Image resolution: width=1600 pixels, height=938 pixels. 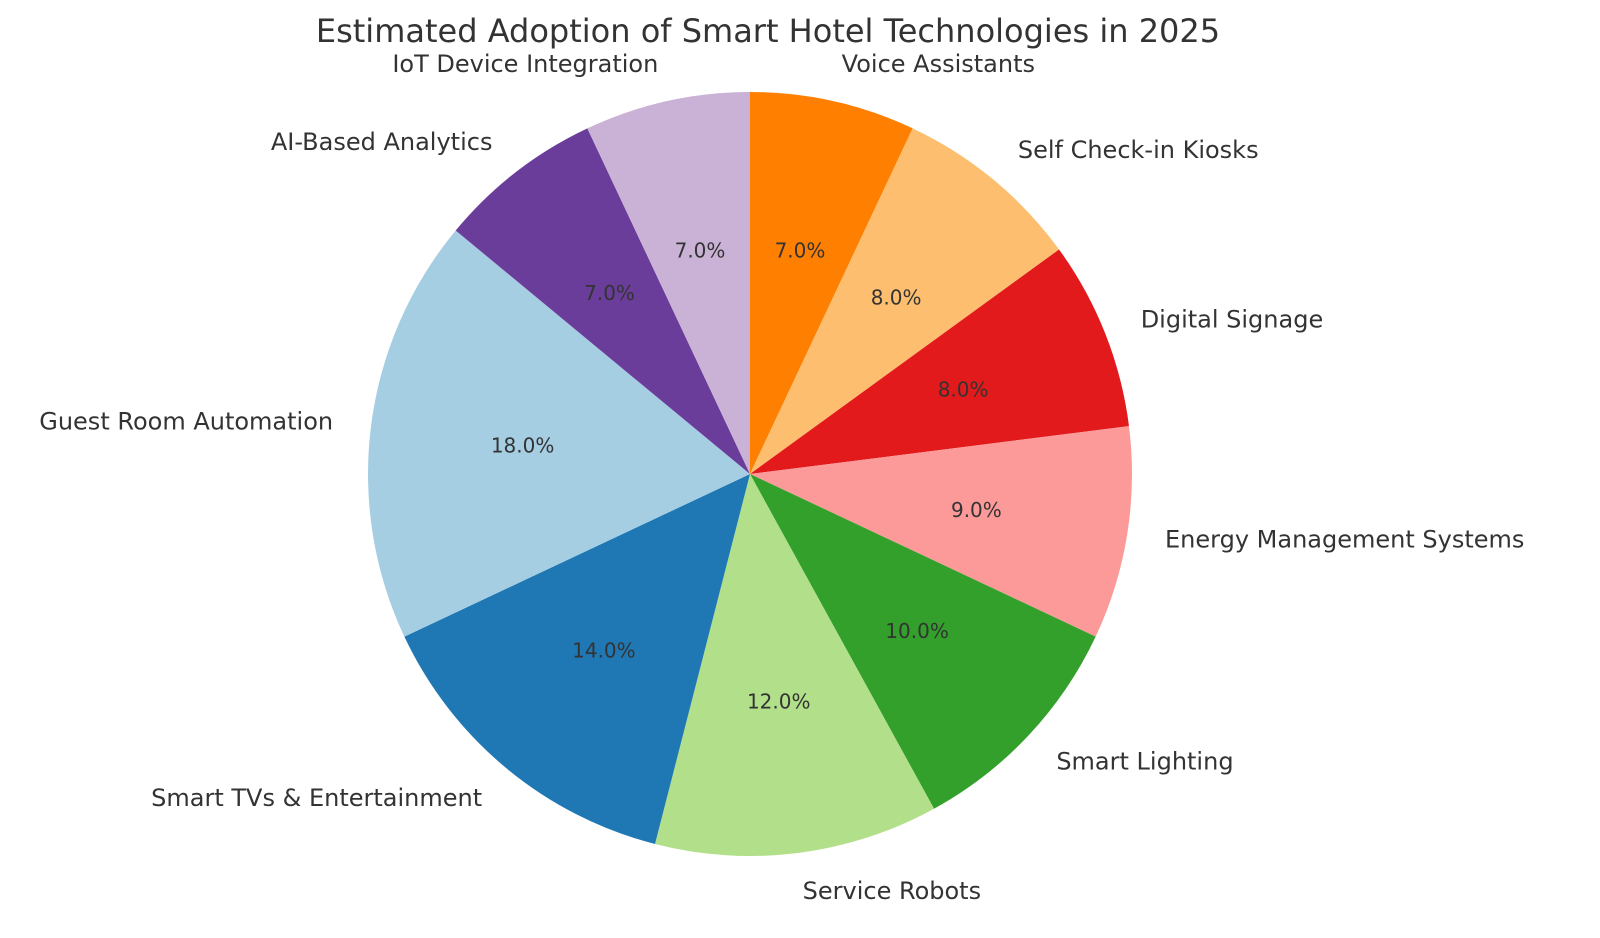 I want to click on pie-slice-smart-lighting, so click(x=923, y=641).